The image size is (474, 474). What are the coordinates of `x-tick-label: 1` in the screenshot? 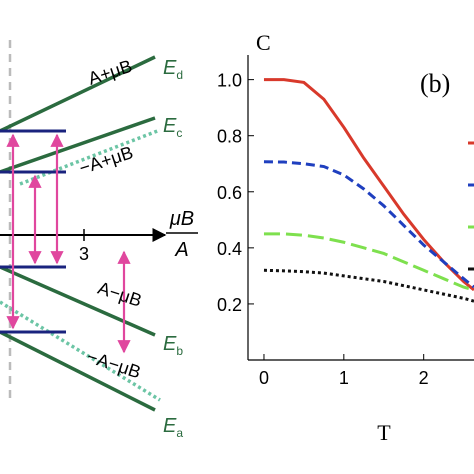 It's located at (344, 378).